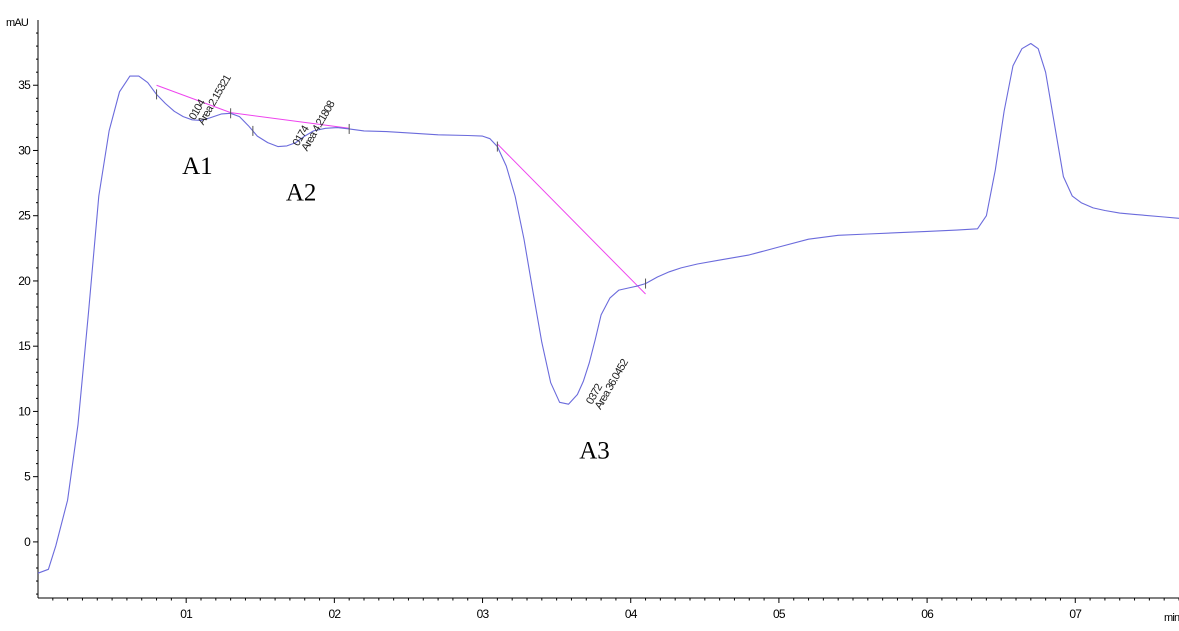  Describe the element at coordinates (27, 477) in the screenshot. I see `y-tick-label: 5` at that location.